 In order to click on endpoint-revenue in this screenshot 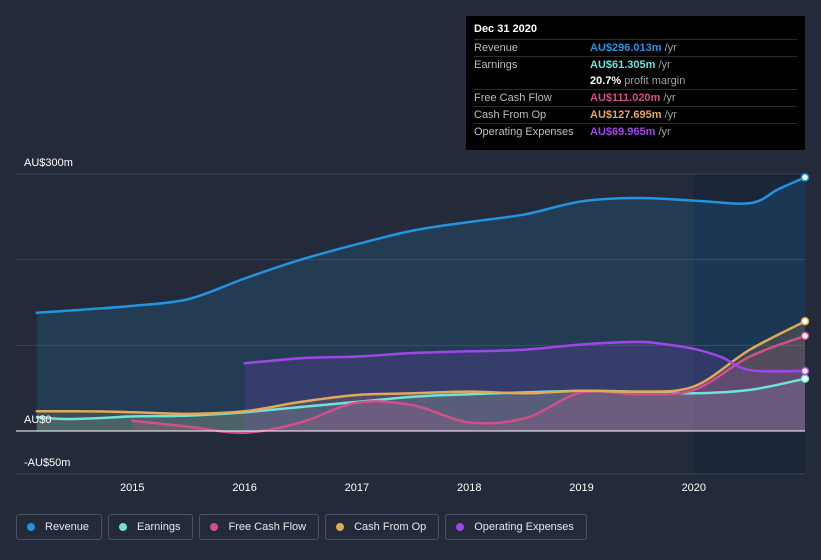, I will do `click(805, 177)`.